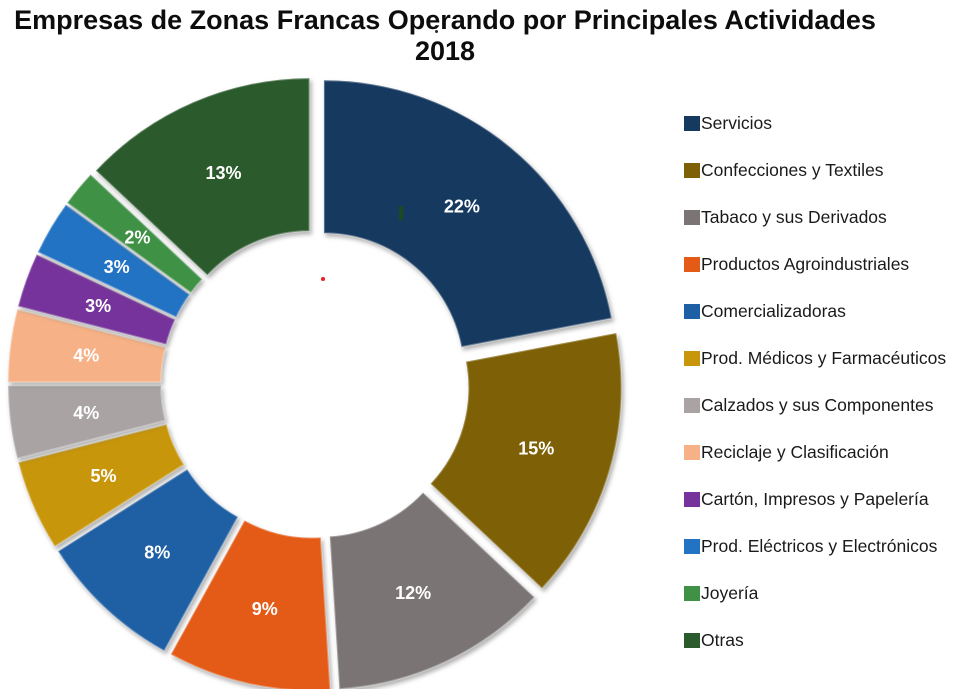 This screenshot has width=966, height=689. I want to click on donut-slice-calzados-y-sus-componentes, so click(87, 422).